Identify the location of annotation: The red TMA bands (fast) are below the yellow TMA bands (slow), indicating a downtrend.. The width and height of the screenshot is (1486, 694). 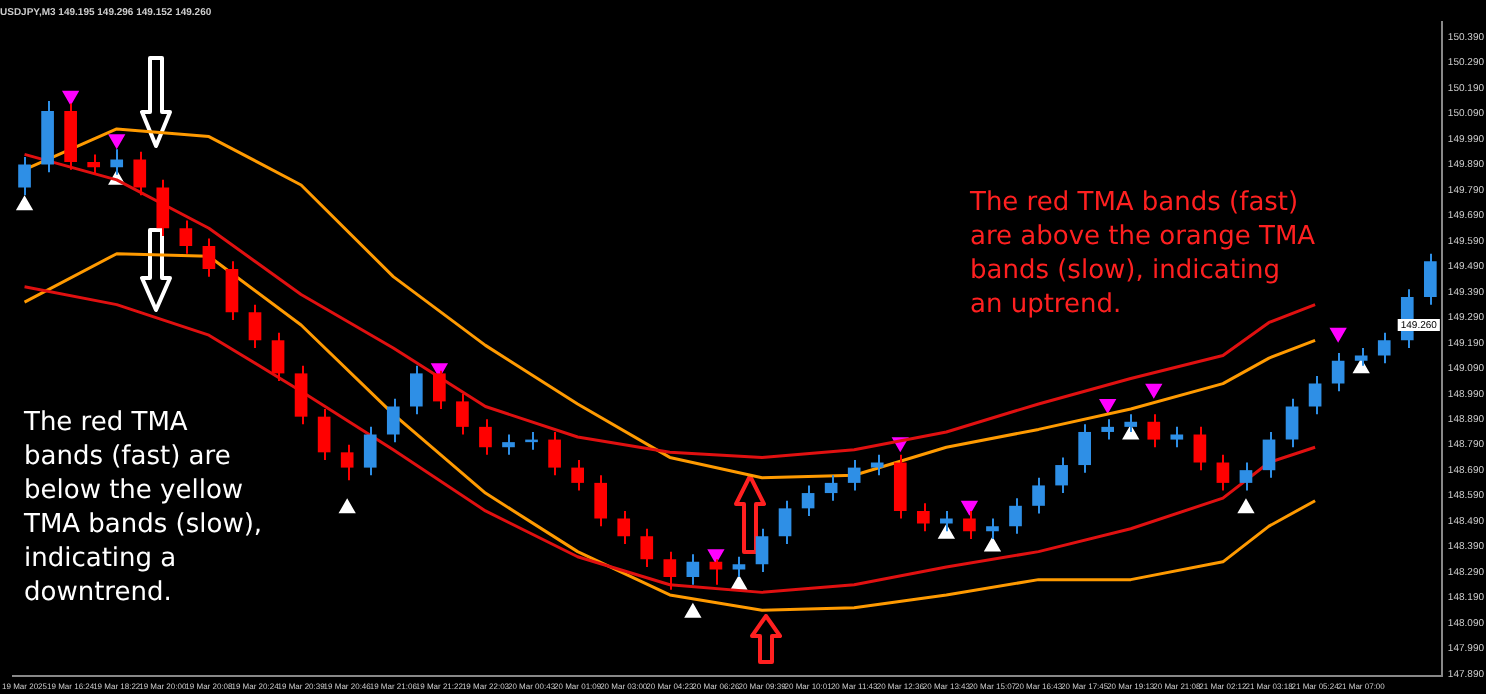
(142, 507).